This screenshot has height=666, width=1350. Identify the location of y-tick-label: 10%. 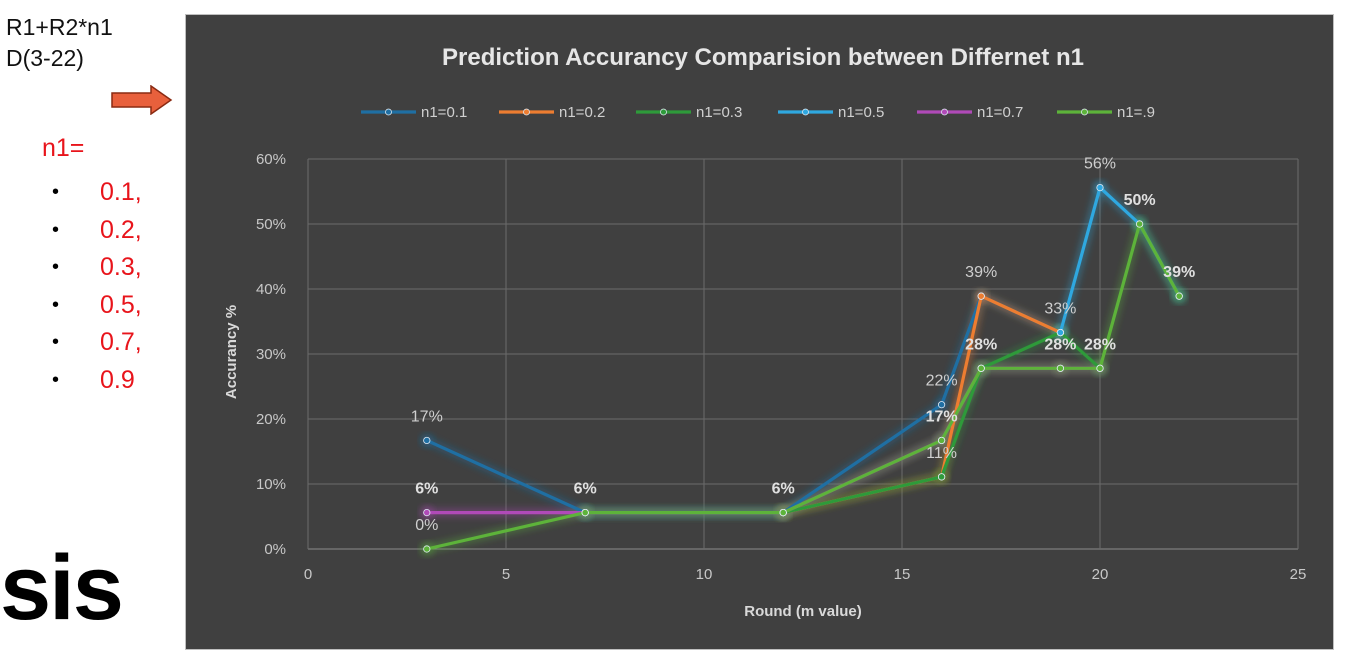
(271, 484).